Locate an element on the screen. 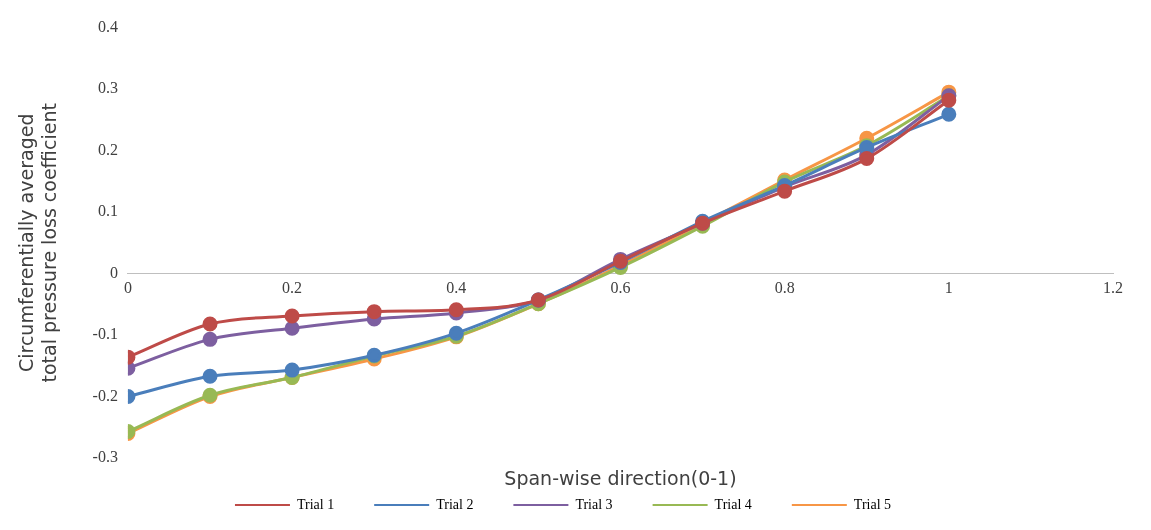  x-tick-label: 0.2 is located at coordinates (292, 288).